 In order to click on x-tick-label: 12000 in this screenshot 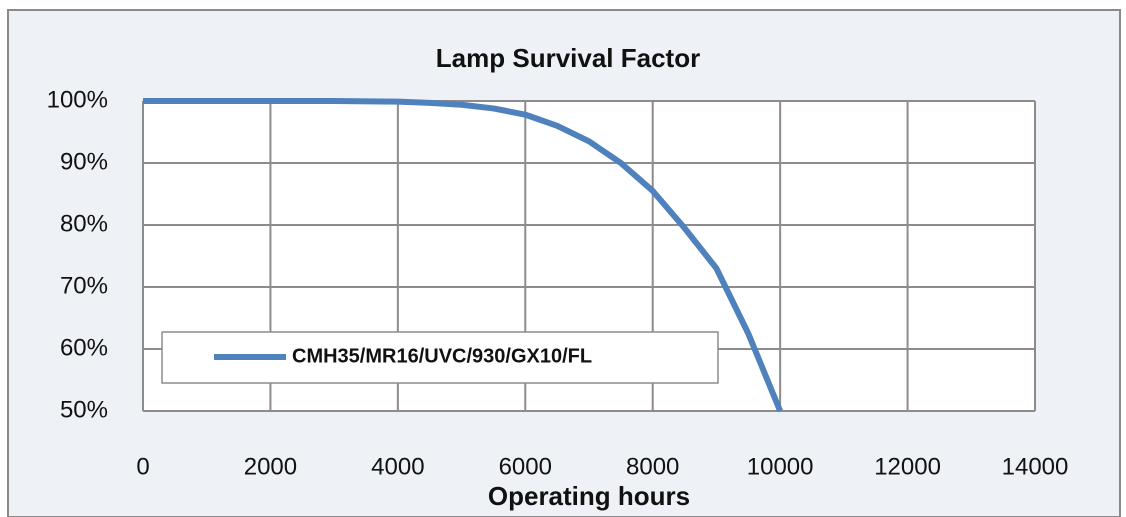, I will do `click(907, 466)`.